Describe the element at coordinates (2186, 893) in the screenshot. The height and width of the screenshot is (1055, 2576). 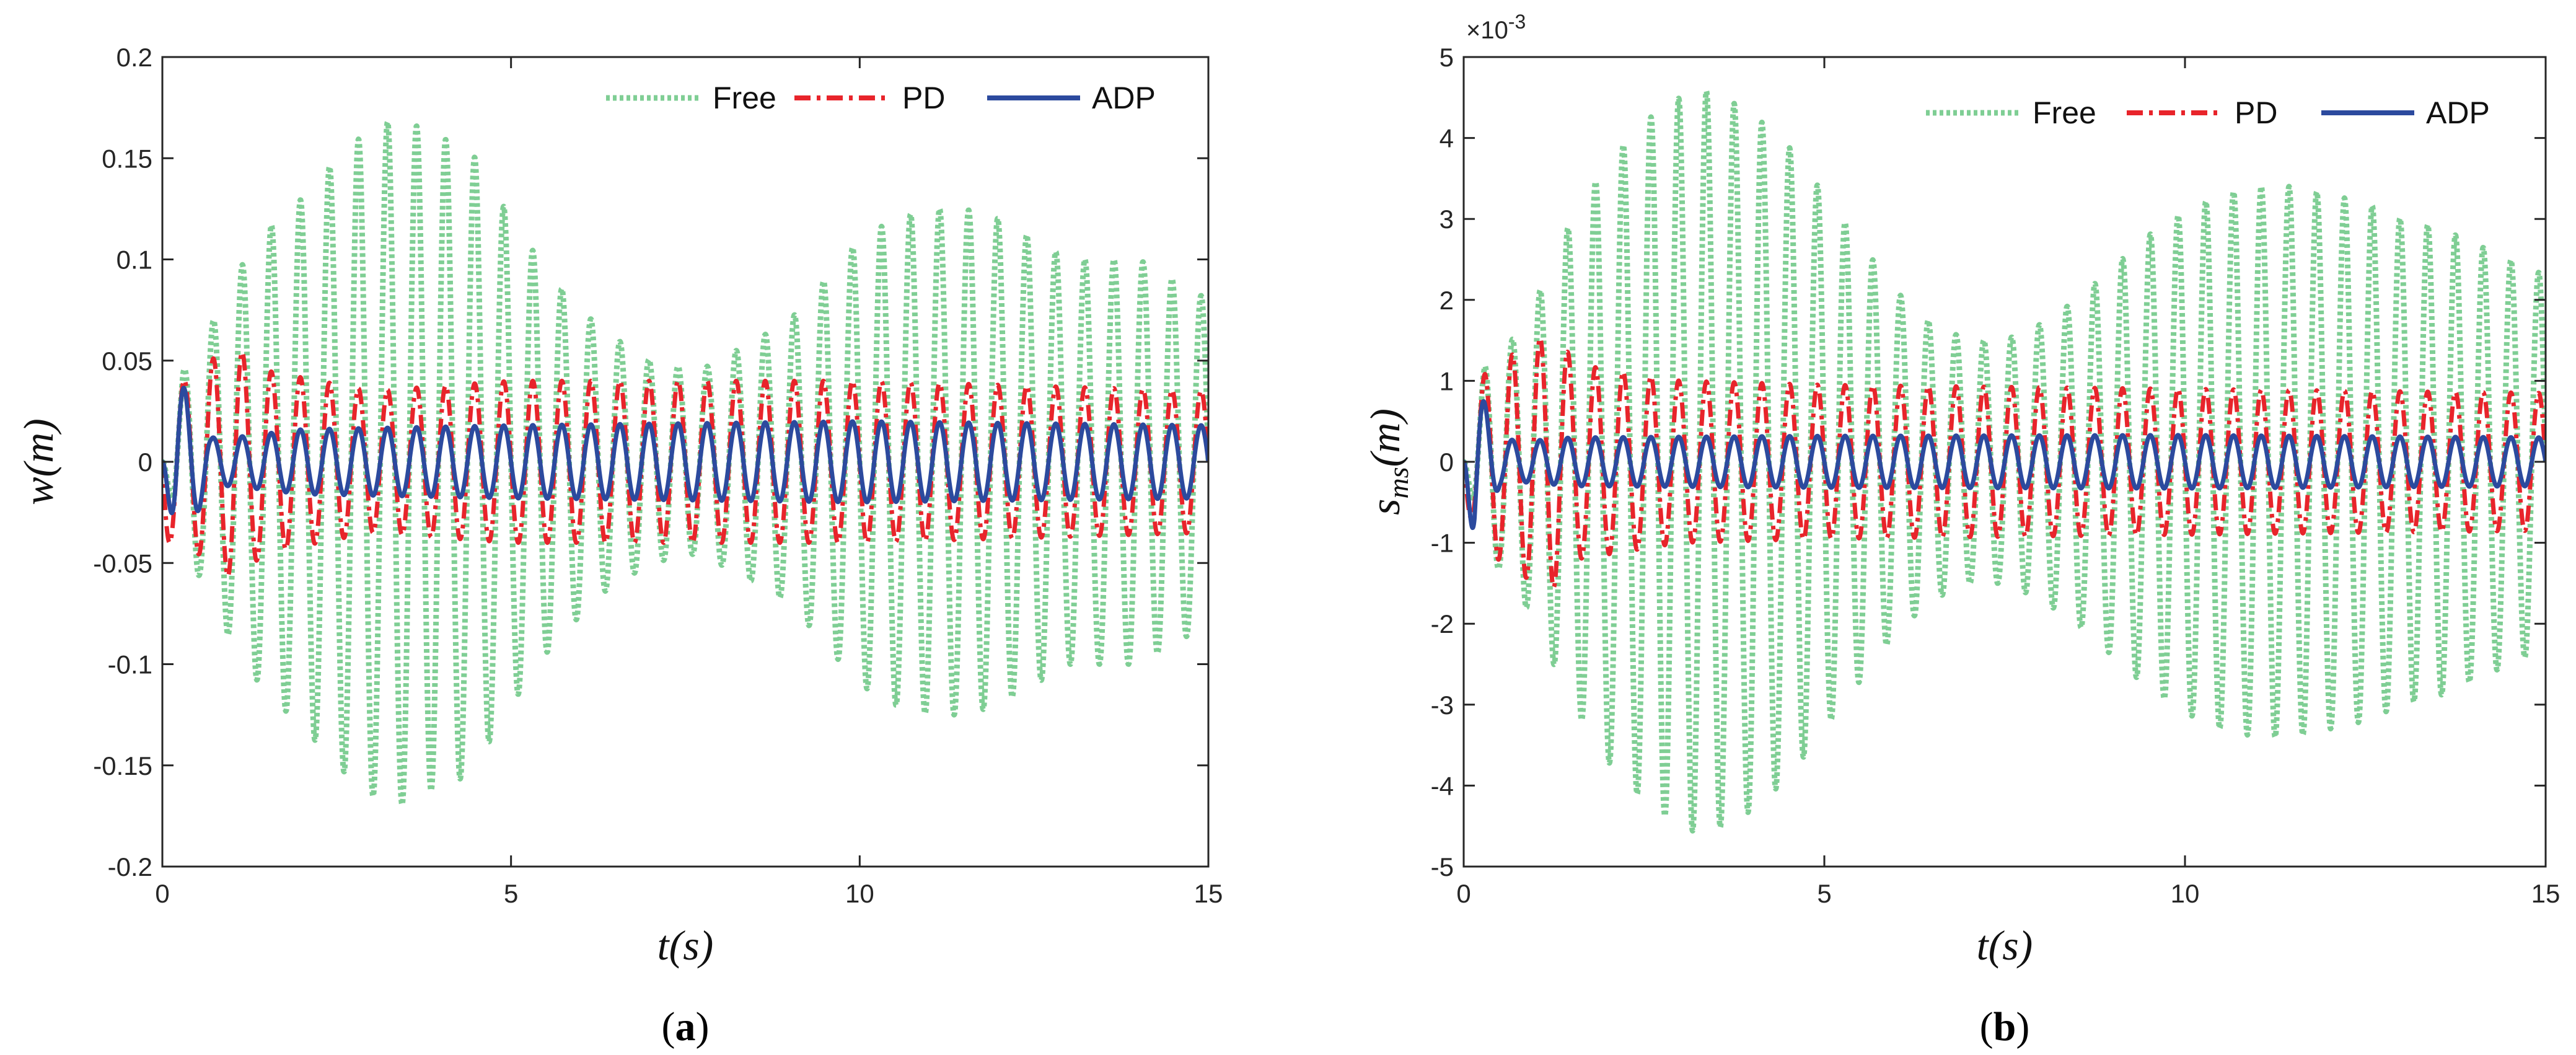
I see `x-tick-label-b: 10` at that location.